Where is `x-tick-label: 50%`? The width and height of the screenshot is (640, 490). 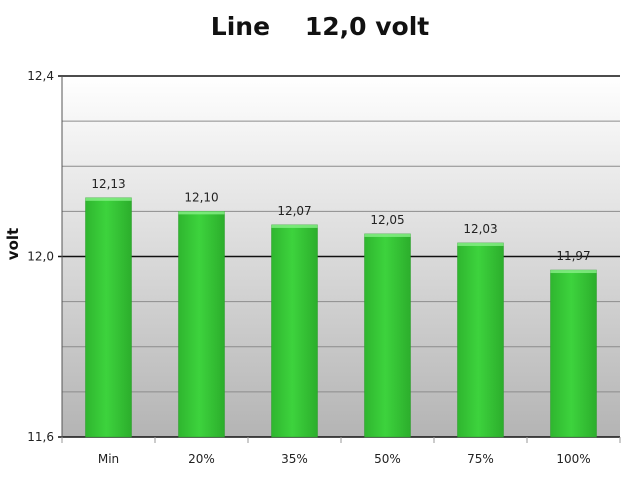
x-tick-label: 50% is located at coordinates (387, 459).